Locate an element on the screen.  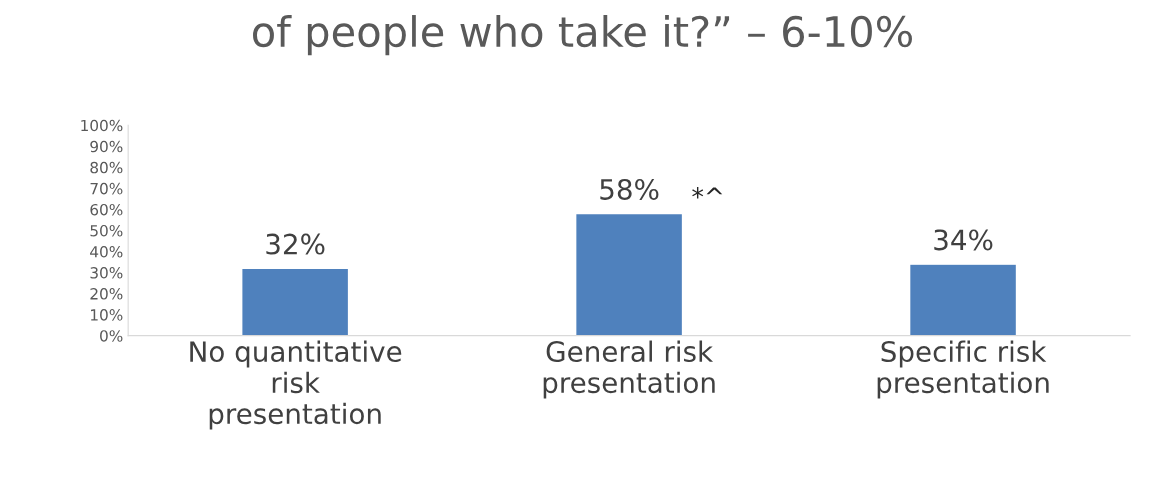
y-tick-label: 30% is located at coordinates (106, 273).